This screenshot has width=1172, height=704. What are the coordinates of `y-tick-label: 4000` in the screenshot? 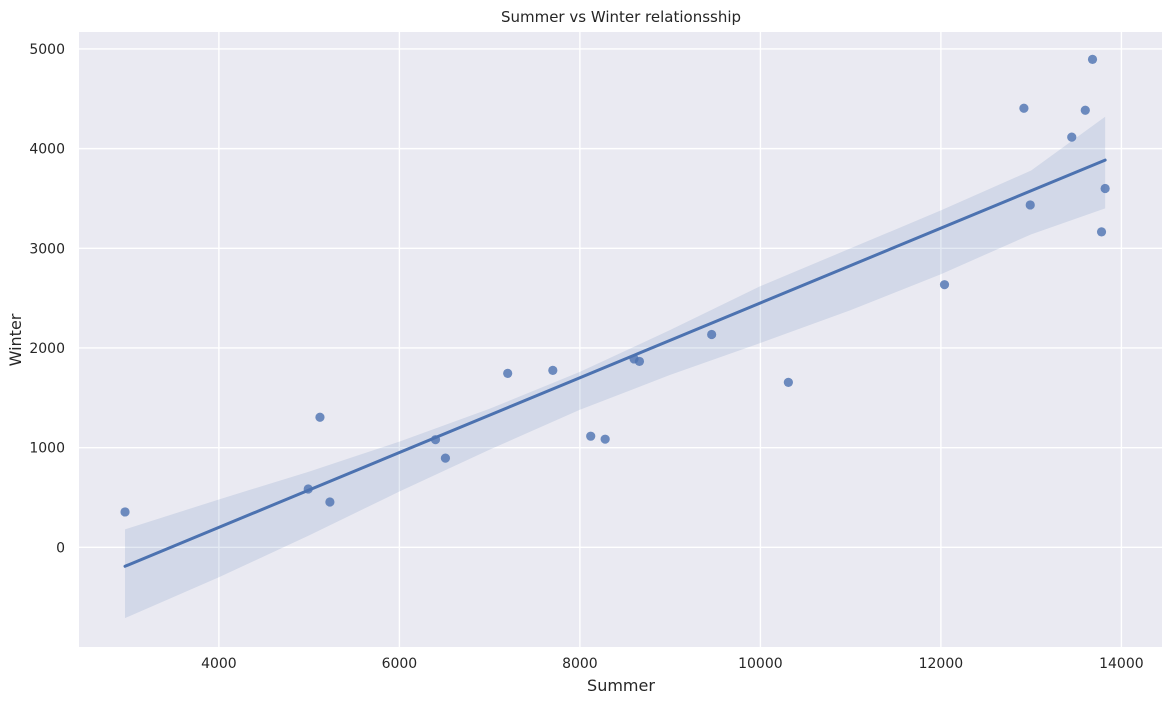 It's located at (47, 150).